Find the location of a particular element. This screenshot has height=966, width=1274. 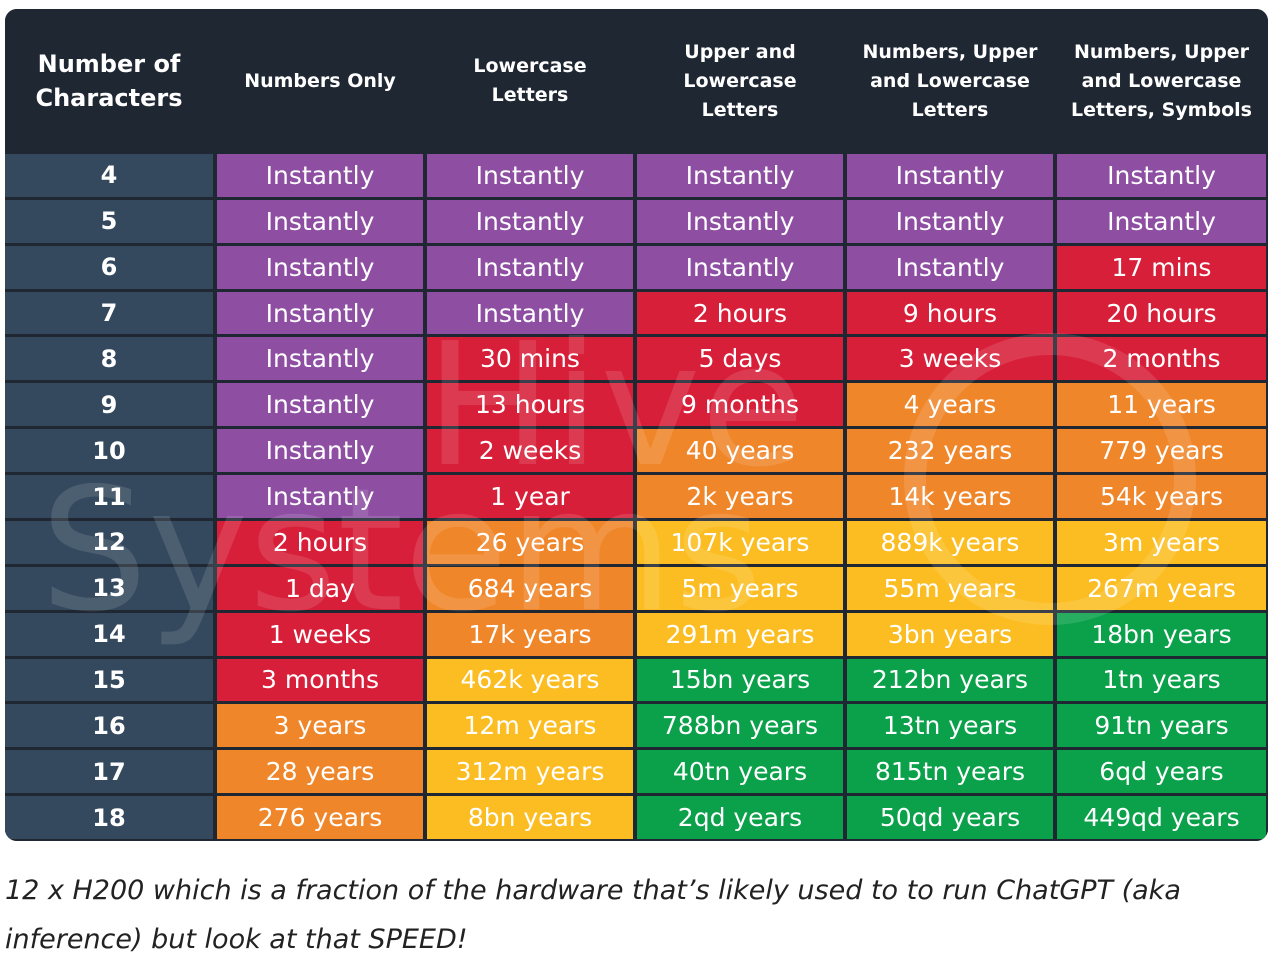

table-cell: 40 years is located at coordinates (740, 451).